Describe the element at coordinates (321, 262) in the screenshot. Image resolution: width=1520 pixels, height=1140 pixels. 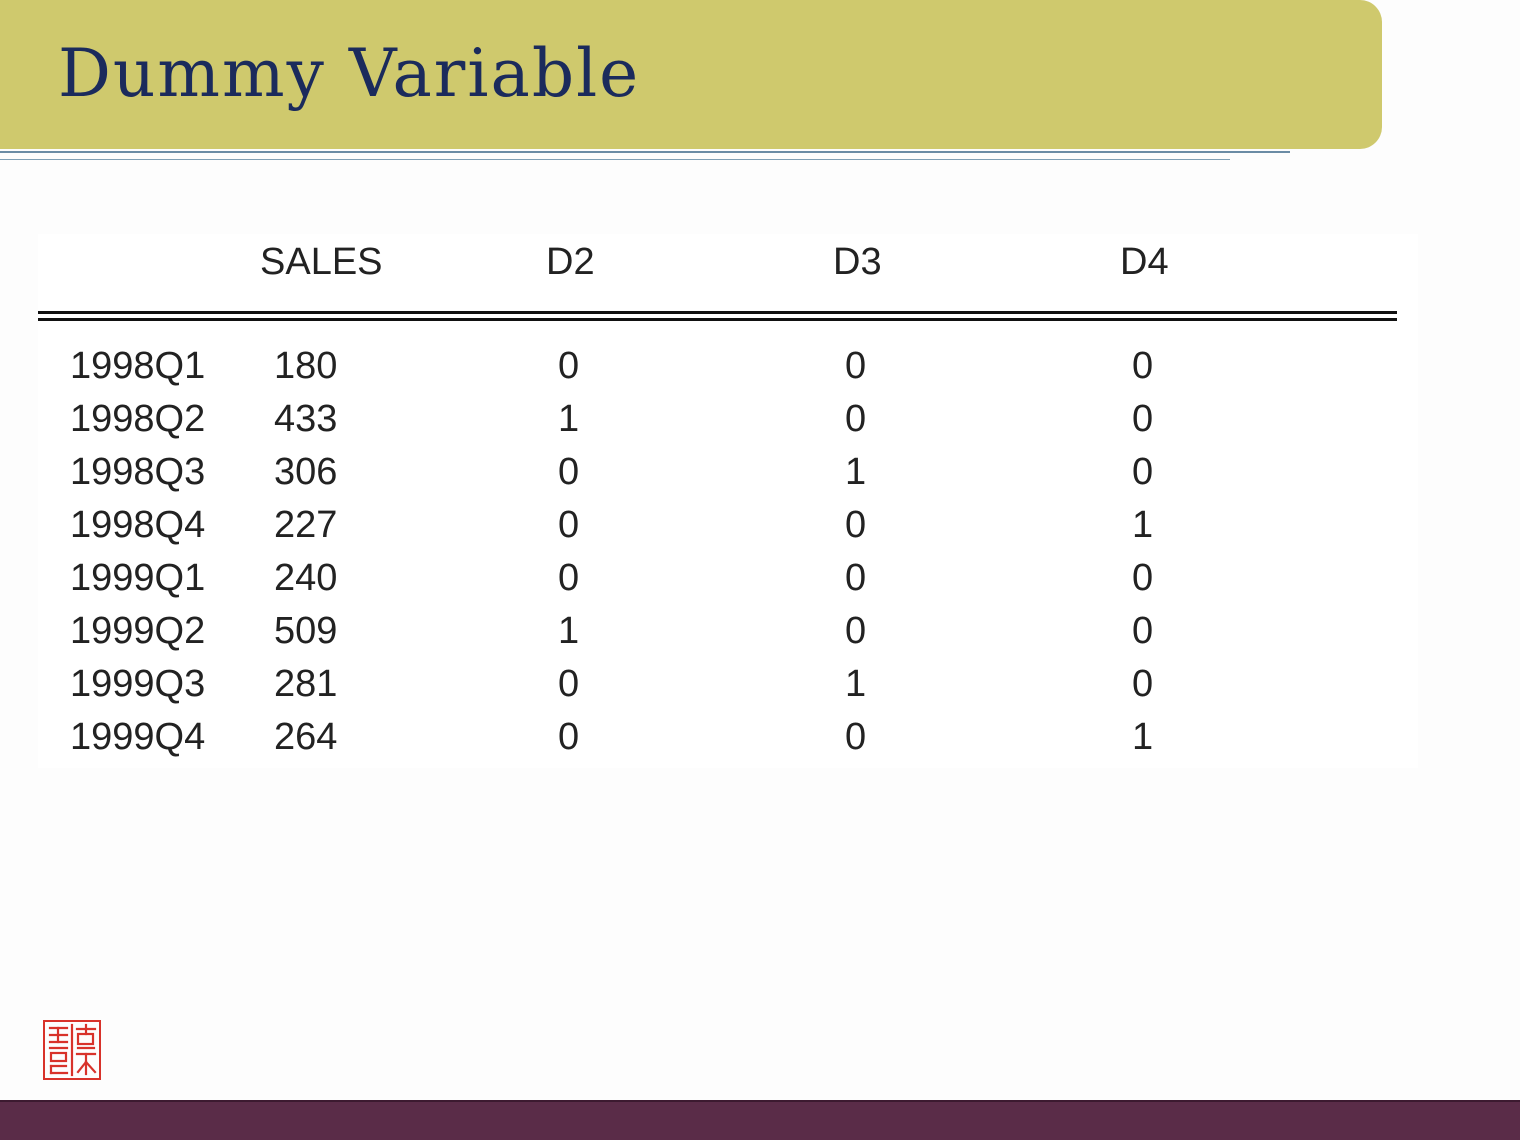
I see `column-header-sales: SALES` at that location.